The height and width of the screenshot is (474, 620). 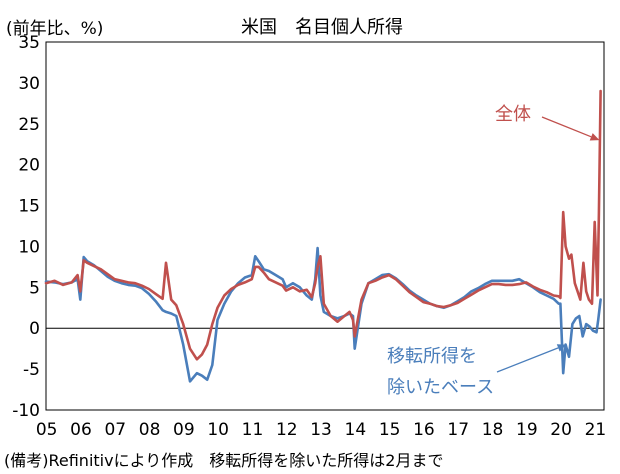 I want to click on y-tick-label: -10, so click(x=26, y=411).